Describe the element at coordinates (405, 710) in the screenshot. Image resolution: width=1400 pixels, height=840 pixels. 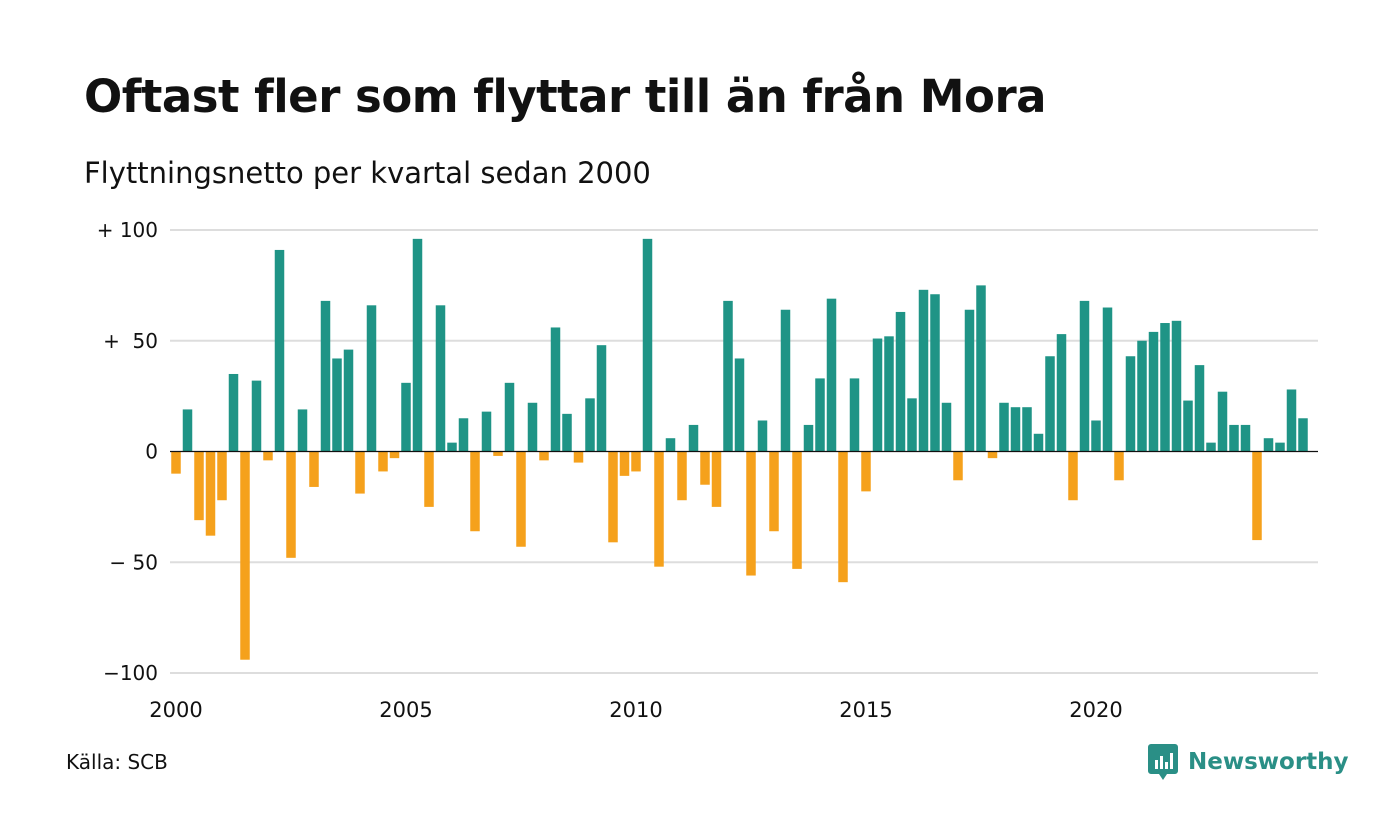
I see `x-tick-label: 2005` at that location.